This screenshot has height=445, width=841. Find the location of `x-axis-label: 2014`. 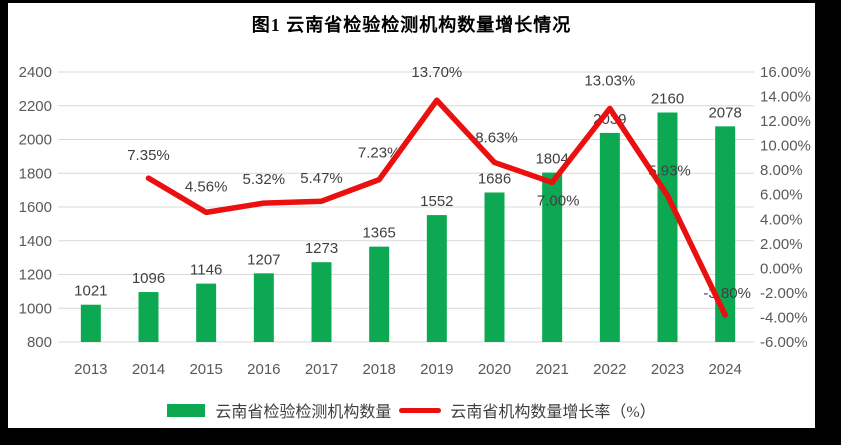

x-axis-label: 2014 is located at coordinates (148, 369).